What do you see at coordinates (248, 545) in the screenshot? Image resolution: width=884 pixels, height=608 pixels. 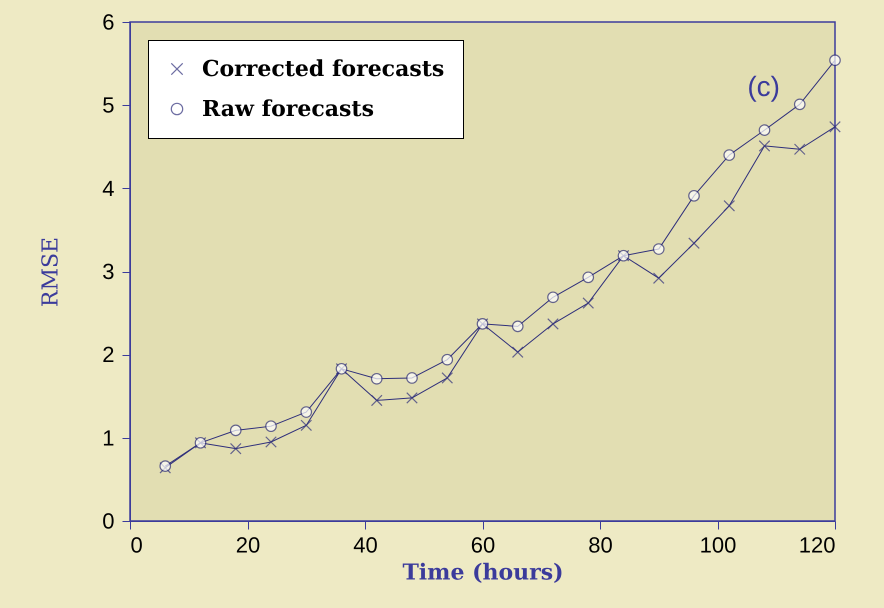 I see `x-tick-label: 20` at bounding box center [248, 545].